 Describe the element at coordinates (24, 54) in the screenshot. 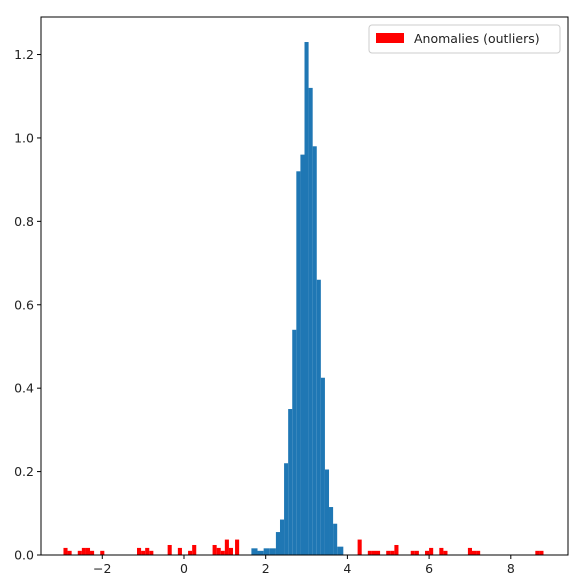

I see `y-tick-label: 1.2` at that location.